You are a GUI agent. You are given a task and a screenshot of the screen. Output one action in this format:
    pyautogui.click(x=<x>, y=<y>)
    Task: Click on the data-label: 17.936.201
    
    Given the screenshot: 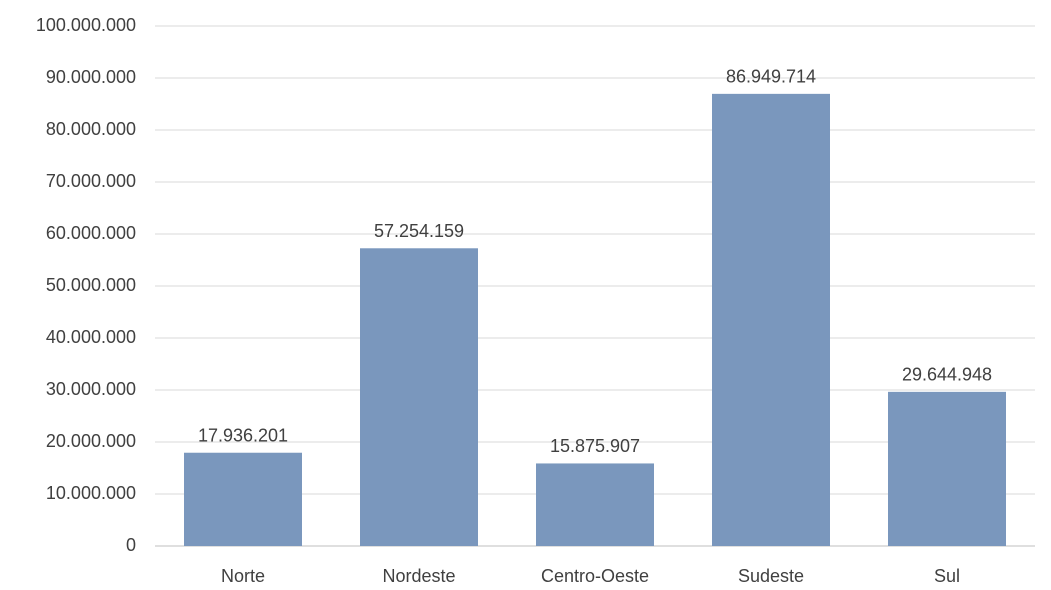 What is the action you would take?
    pyautogui.click(x=243, y=435)
    